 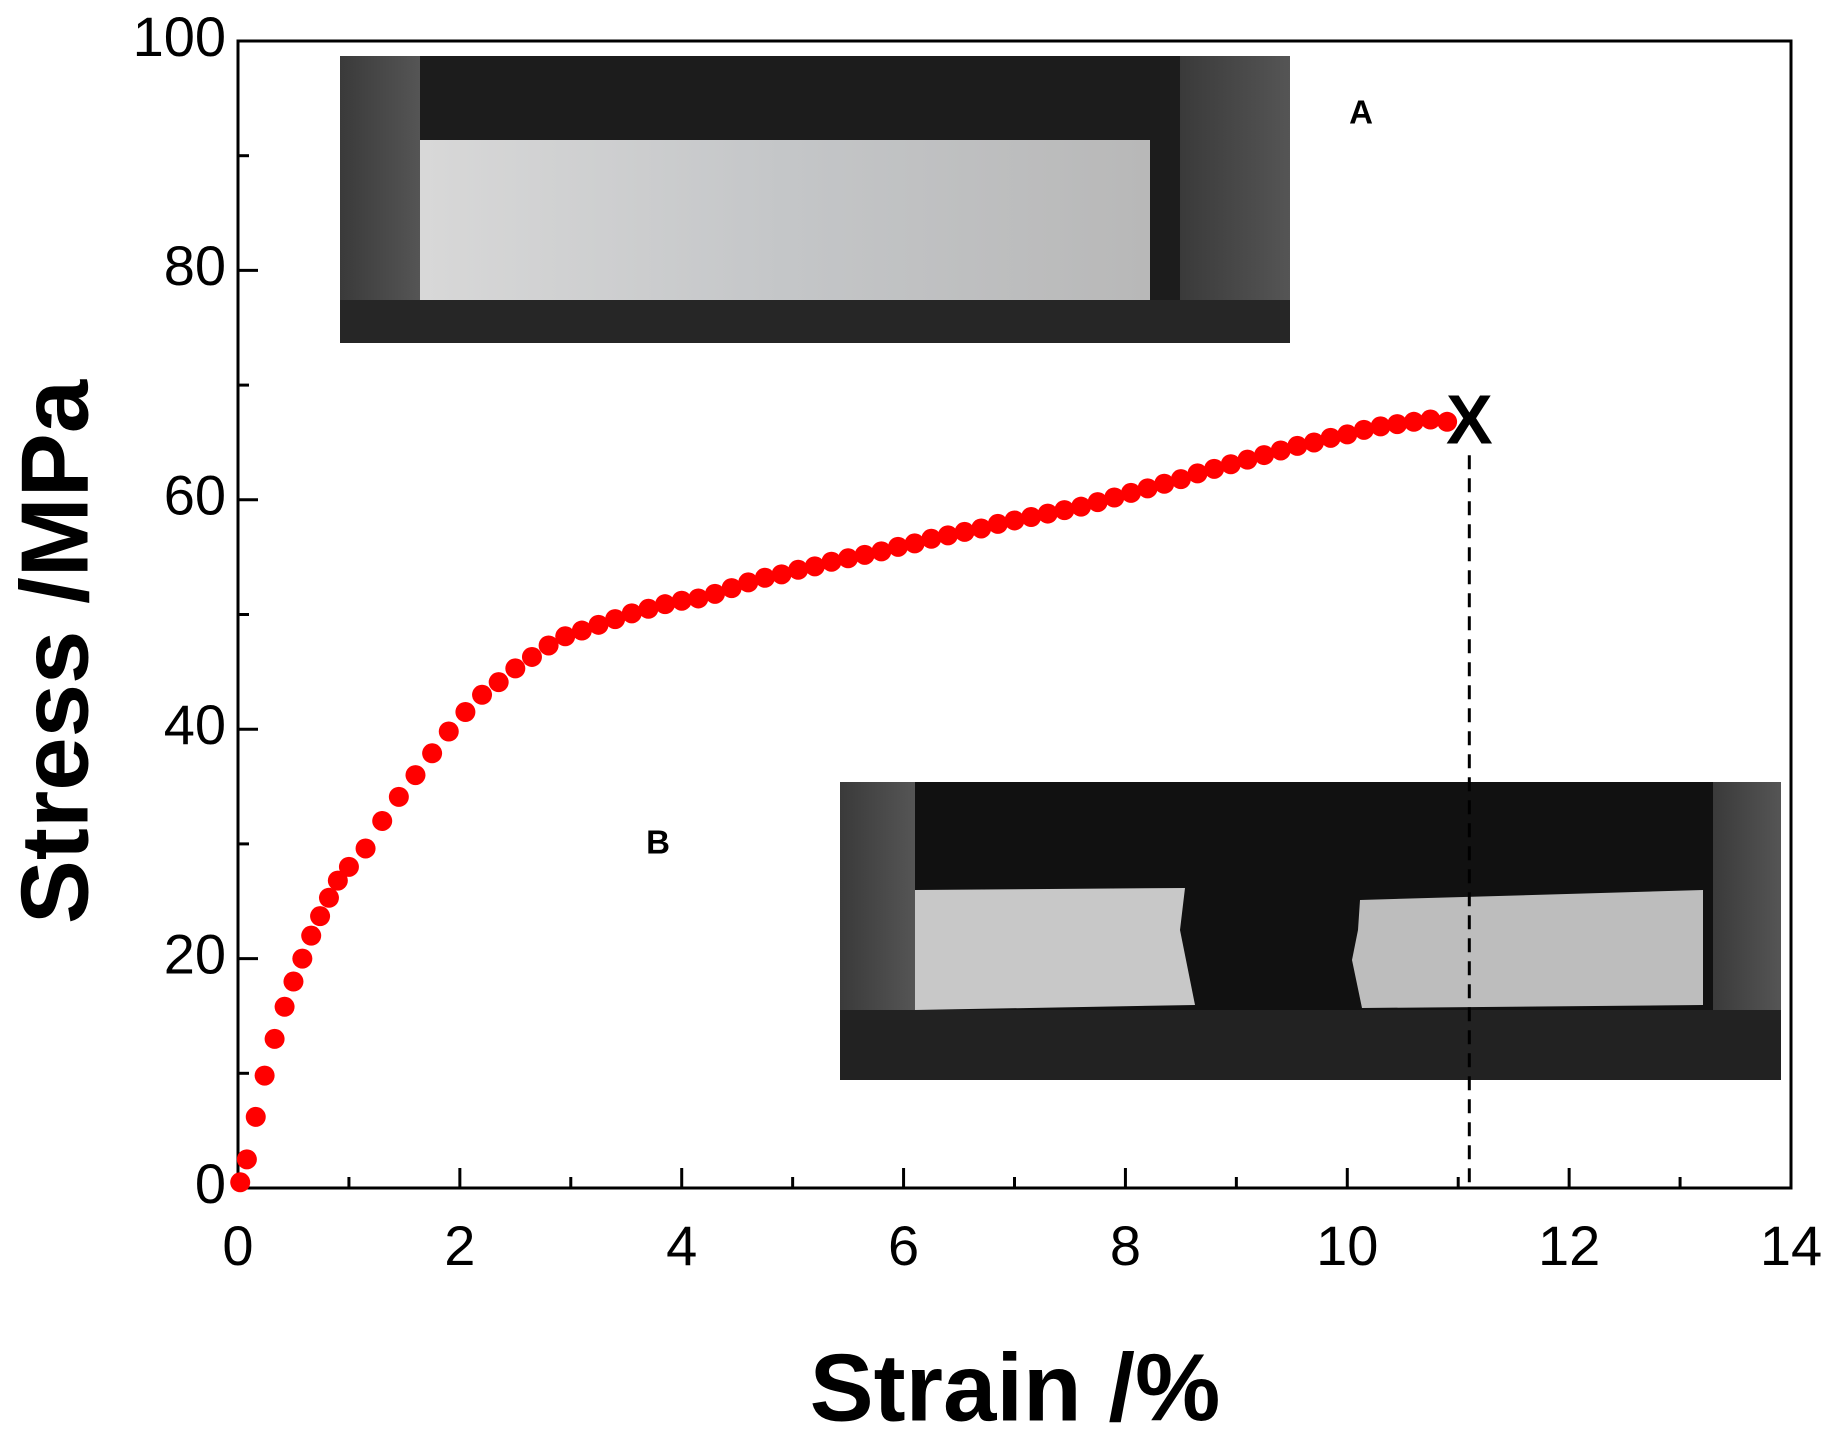 I want to click on y-axis-title: Stress /MPa, so click(x=54, y=651).